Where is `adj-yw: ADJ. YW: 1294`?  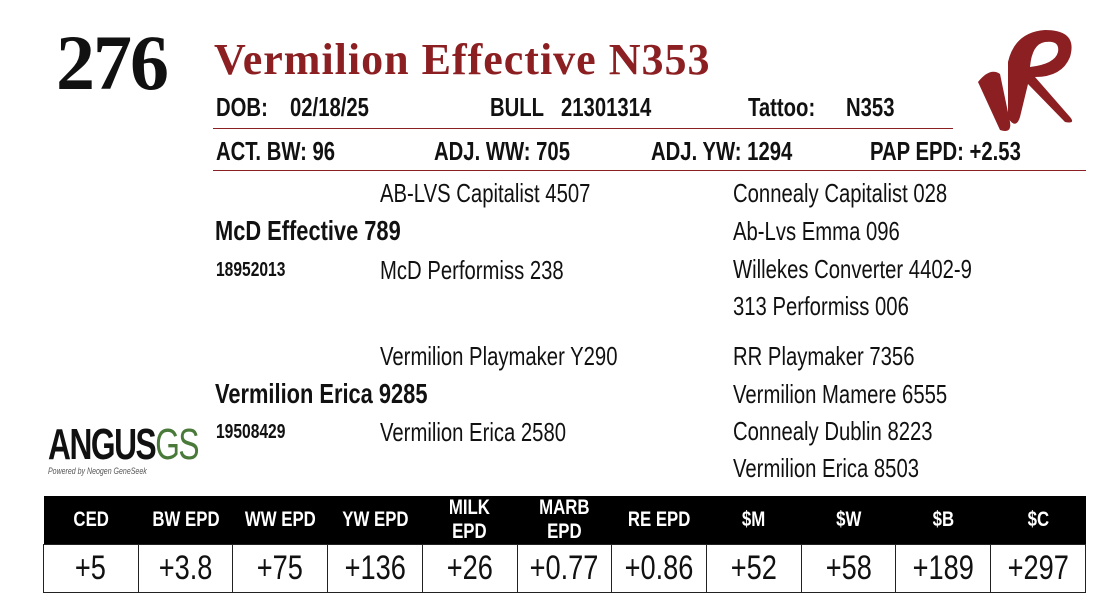 adj-yw: ADJ. YW: 1294 is located at coordinates (722, 151).